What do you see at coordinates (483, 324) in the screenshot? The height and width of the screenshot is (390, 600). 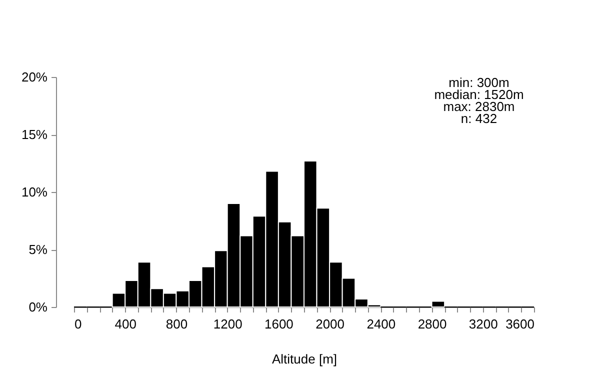 I see `x-tick-label: 3200` at bounding box center [483, 324].